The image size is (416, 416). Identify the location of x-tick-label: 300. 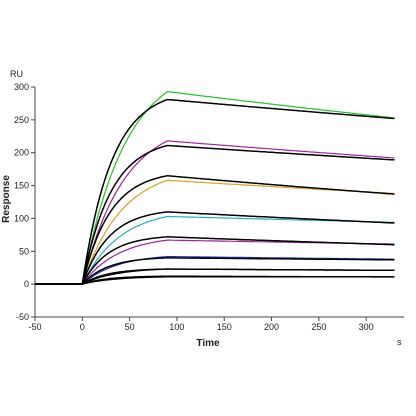
(366, 327).